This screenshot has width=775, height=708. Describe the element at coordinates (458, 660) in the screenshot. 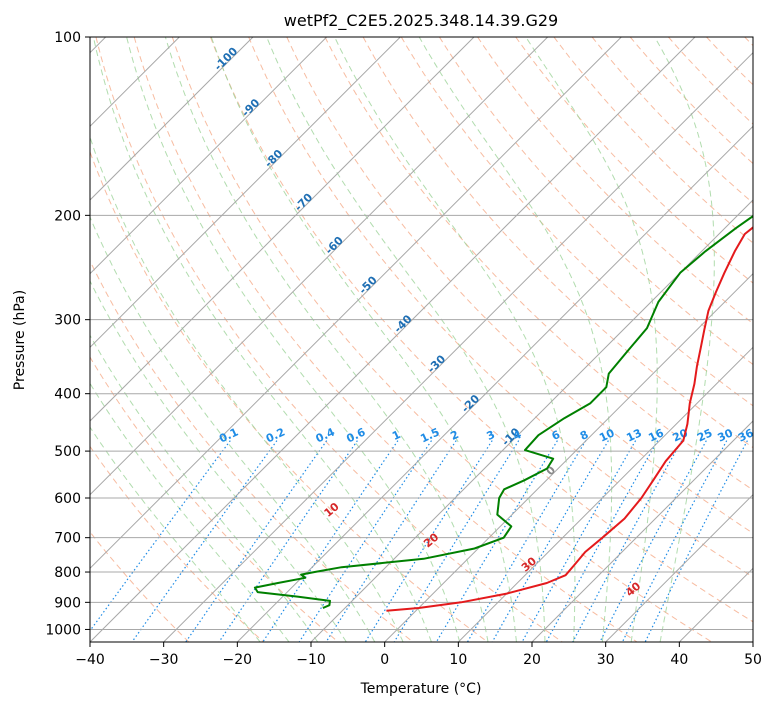

I see `x-tick-label: 10` at that location.